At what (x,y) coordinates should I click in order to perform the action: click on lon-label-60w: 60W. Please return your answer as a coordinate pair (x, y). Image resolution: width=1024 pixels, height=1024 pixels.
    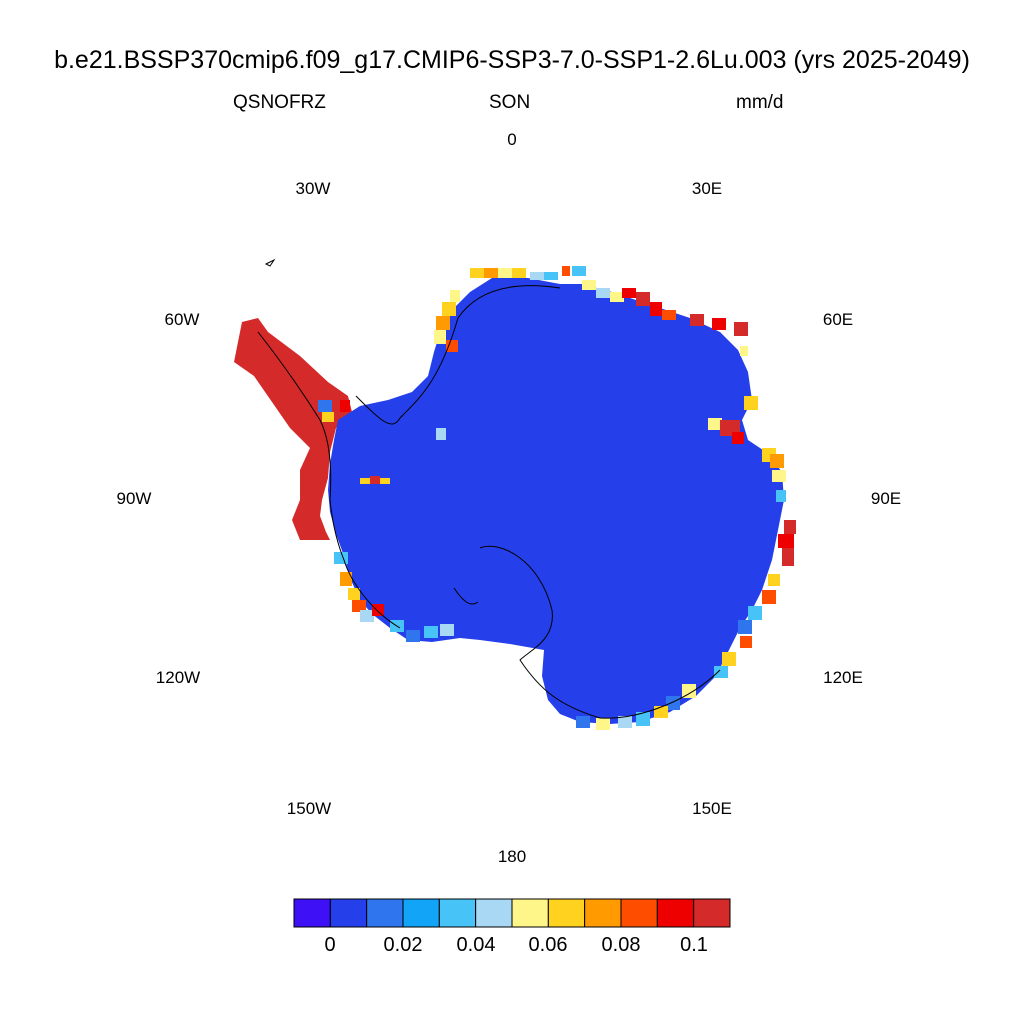
    Looking at the image, I should click on (182, 319).